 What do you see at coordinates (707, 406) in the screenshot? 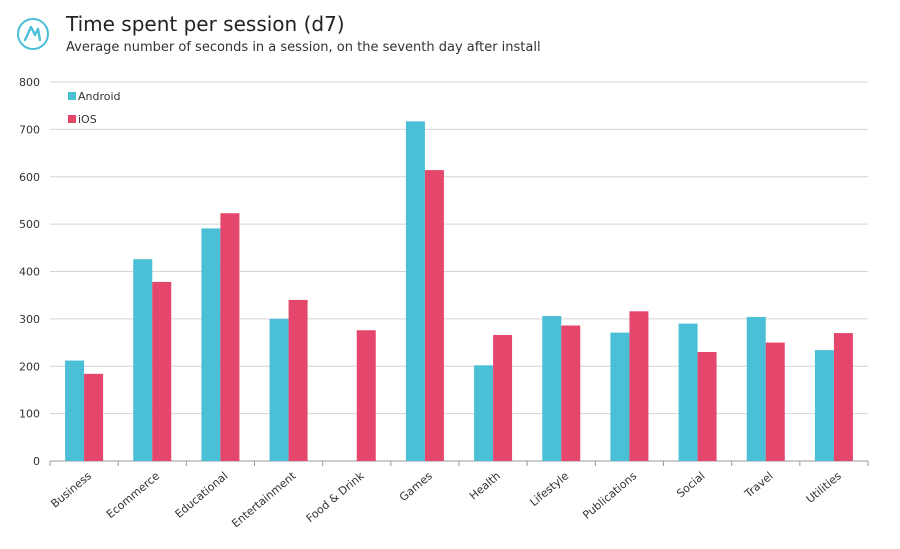
I see `bar-ios-social` at bounding box center [707, 406].